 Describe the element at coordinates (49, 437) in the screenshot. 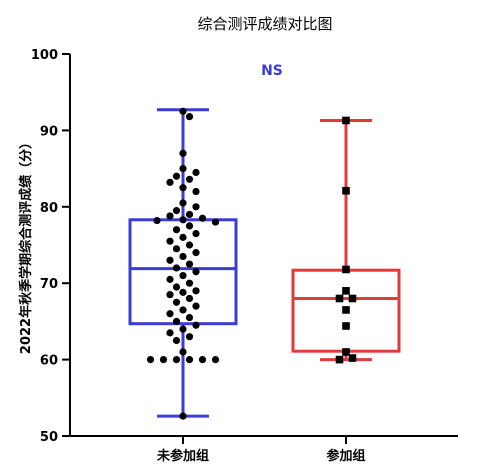

I see `y-tick-label: 50` at that location.